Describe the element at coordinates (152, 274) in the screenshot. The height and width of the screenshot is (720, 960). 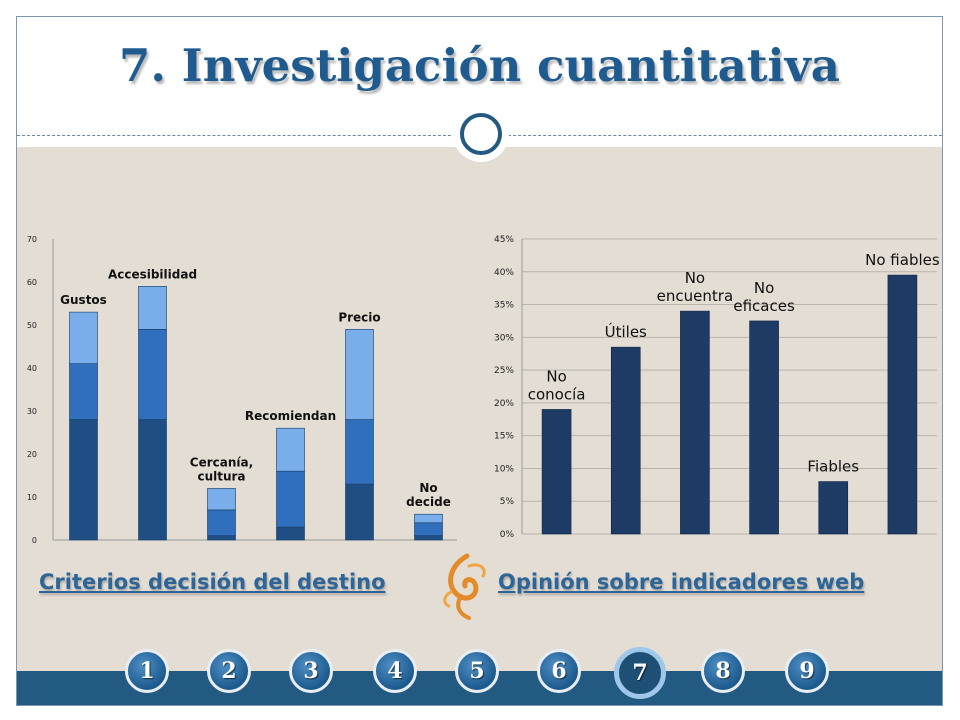
I see `bar-label: Accesibilidad` at that location.